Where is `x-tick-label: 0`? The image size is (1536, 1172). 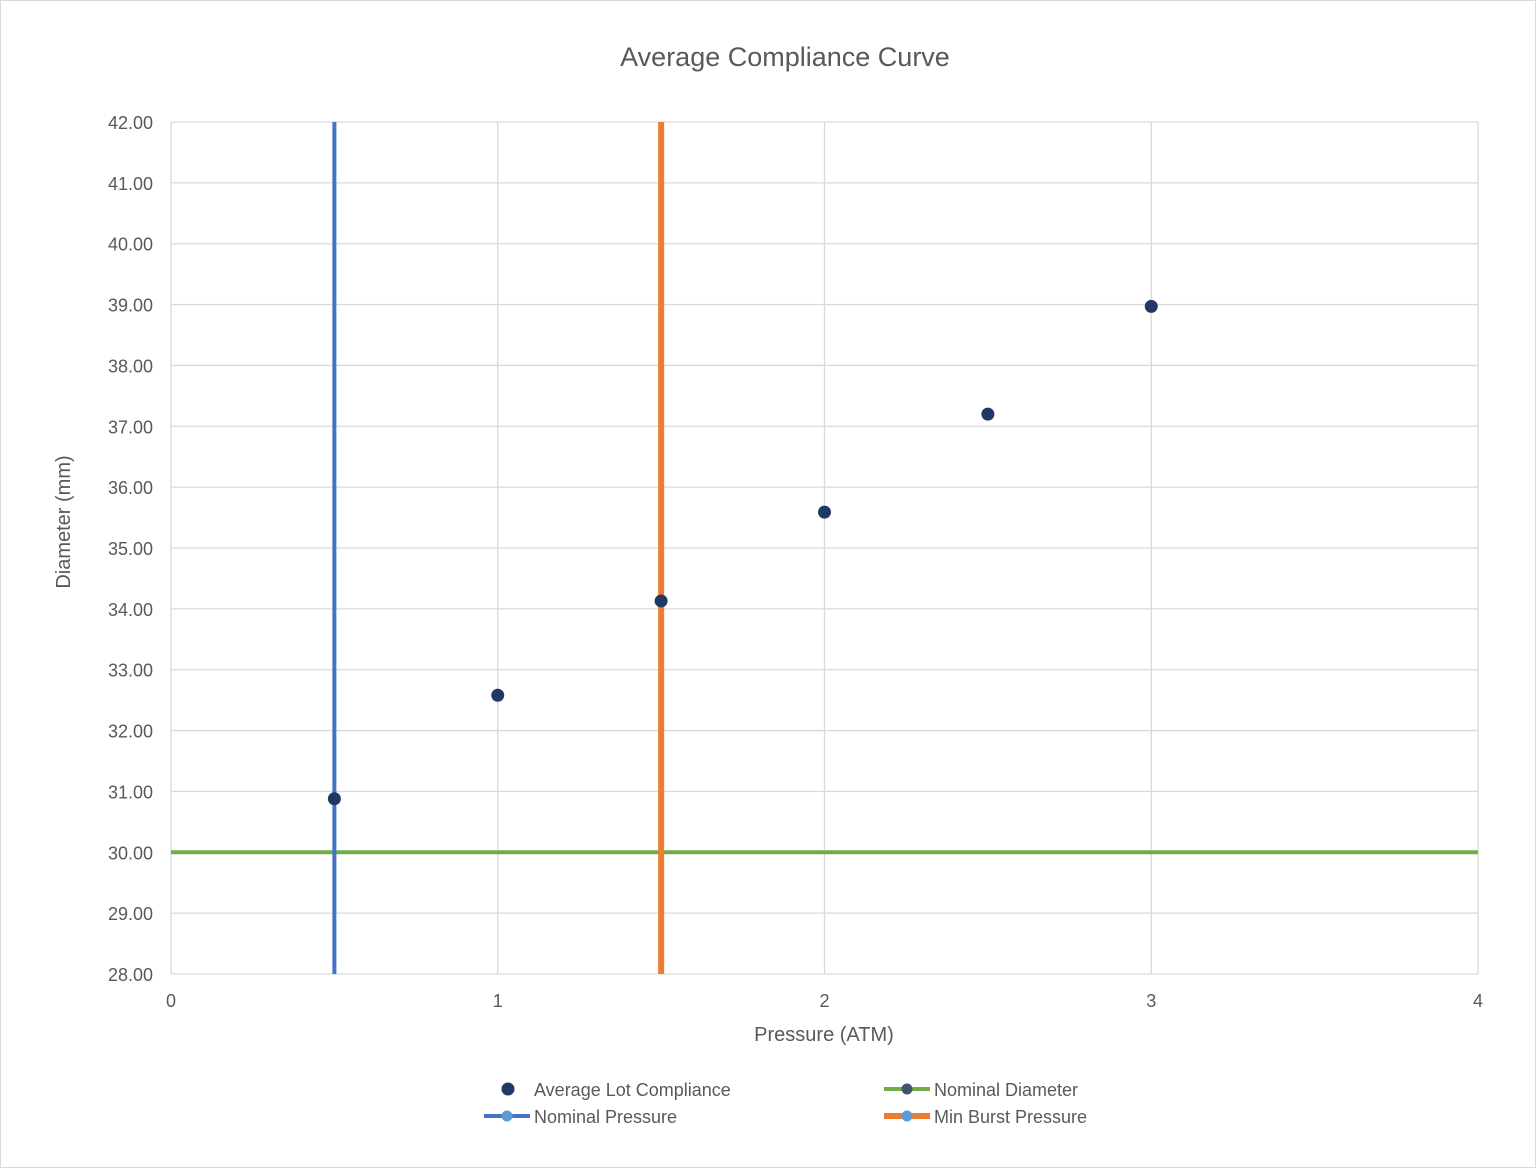
x-tick-label: 0 is located at coordinates (171, 1001).